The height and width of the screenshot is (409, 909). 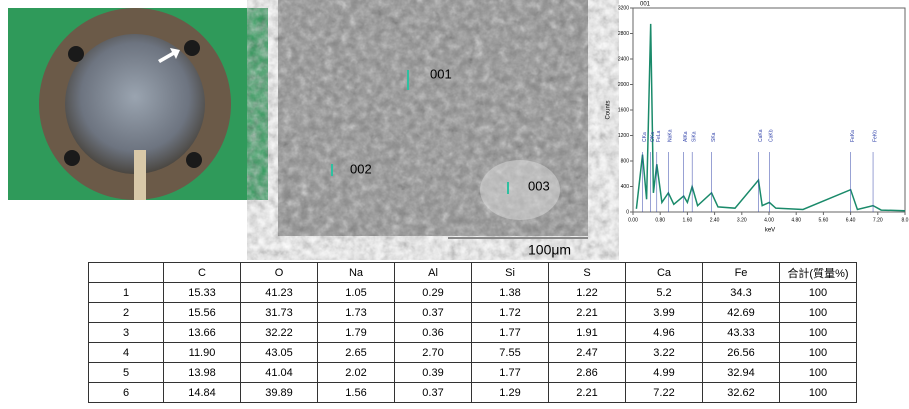 I want to click on table-cell: 32.22, so click(x=279, y=332).